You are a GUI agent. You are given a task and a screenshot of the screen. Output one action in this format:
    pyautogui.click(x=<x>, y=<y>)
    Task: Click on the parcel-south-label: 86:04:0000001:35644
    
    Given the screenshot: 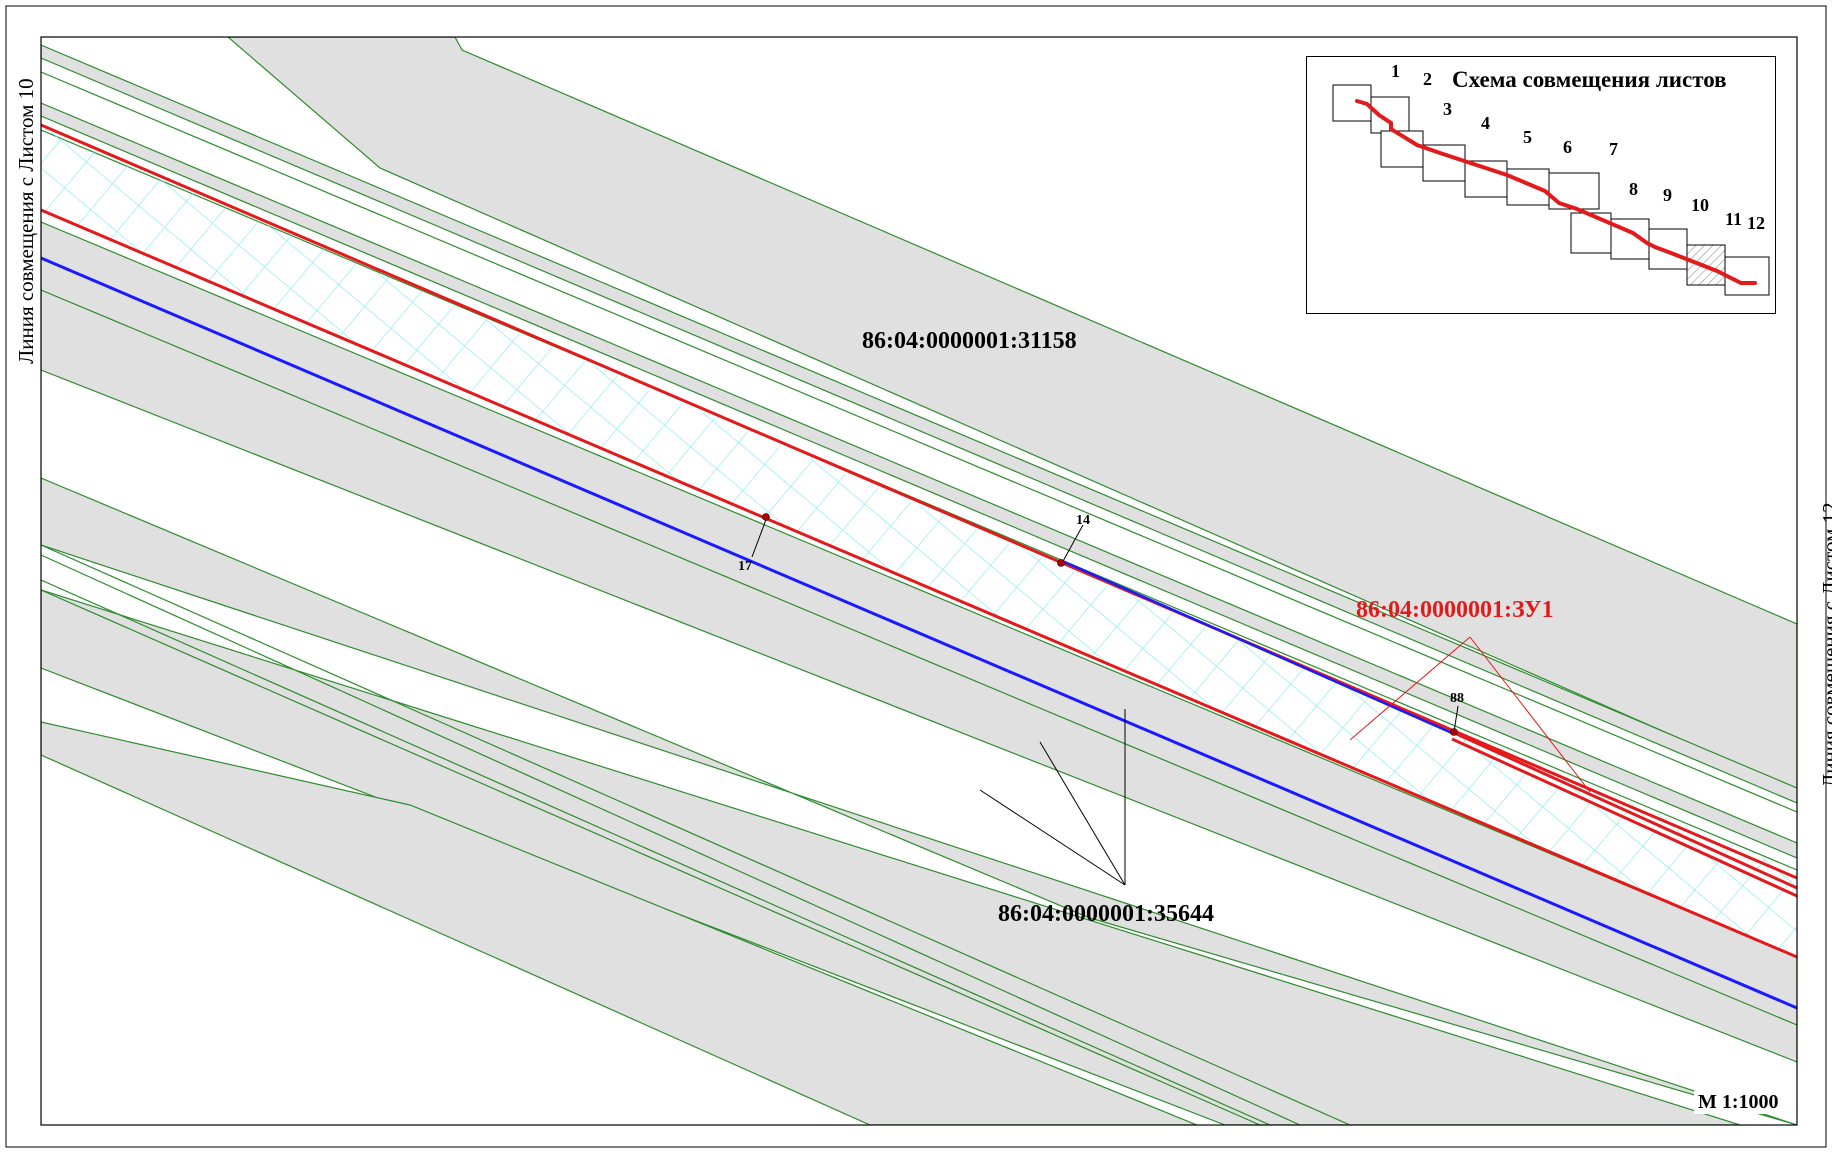 What is the action you would take?
    pyautogui.click(x=1106, y=914)
    